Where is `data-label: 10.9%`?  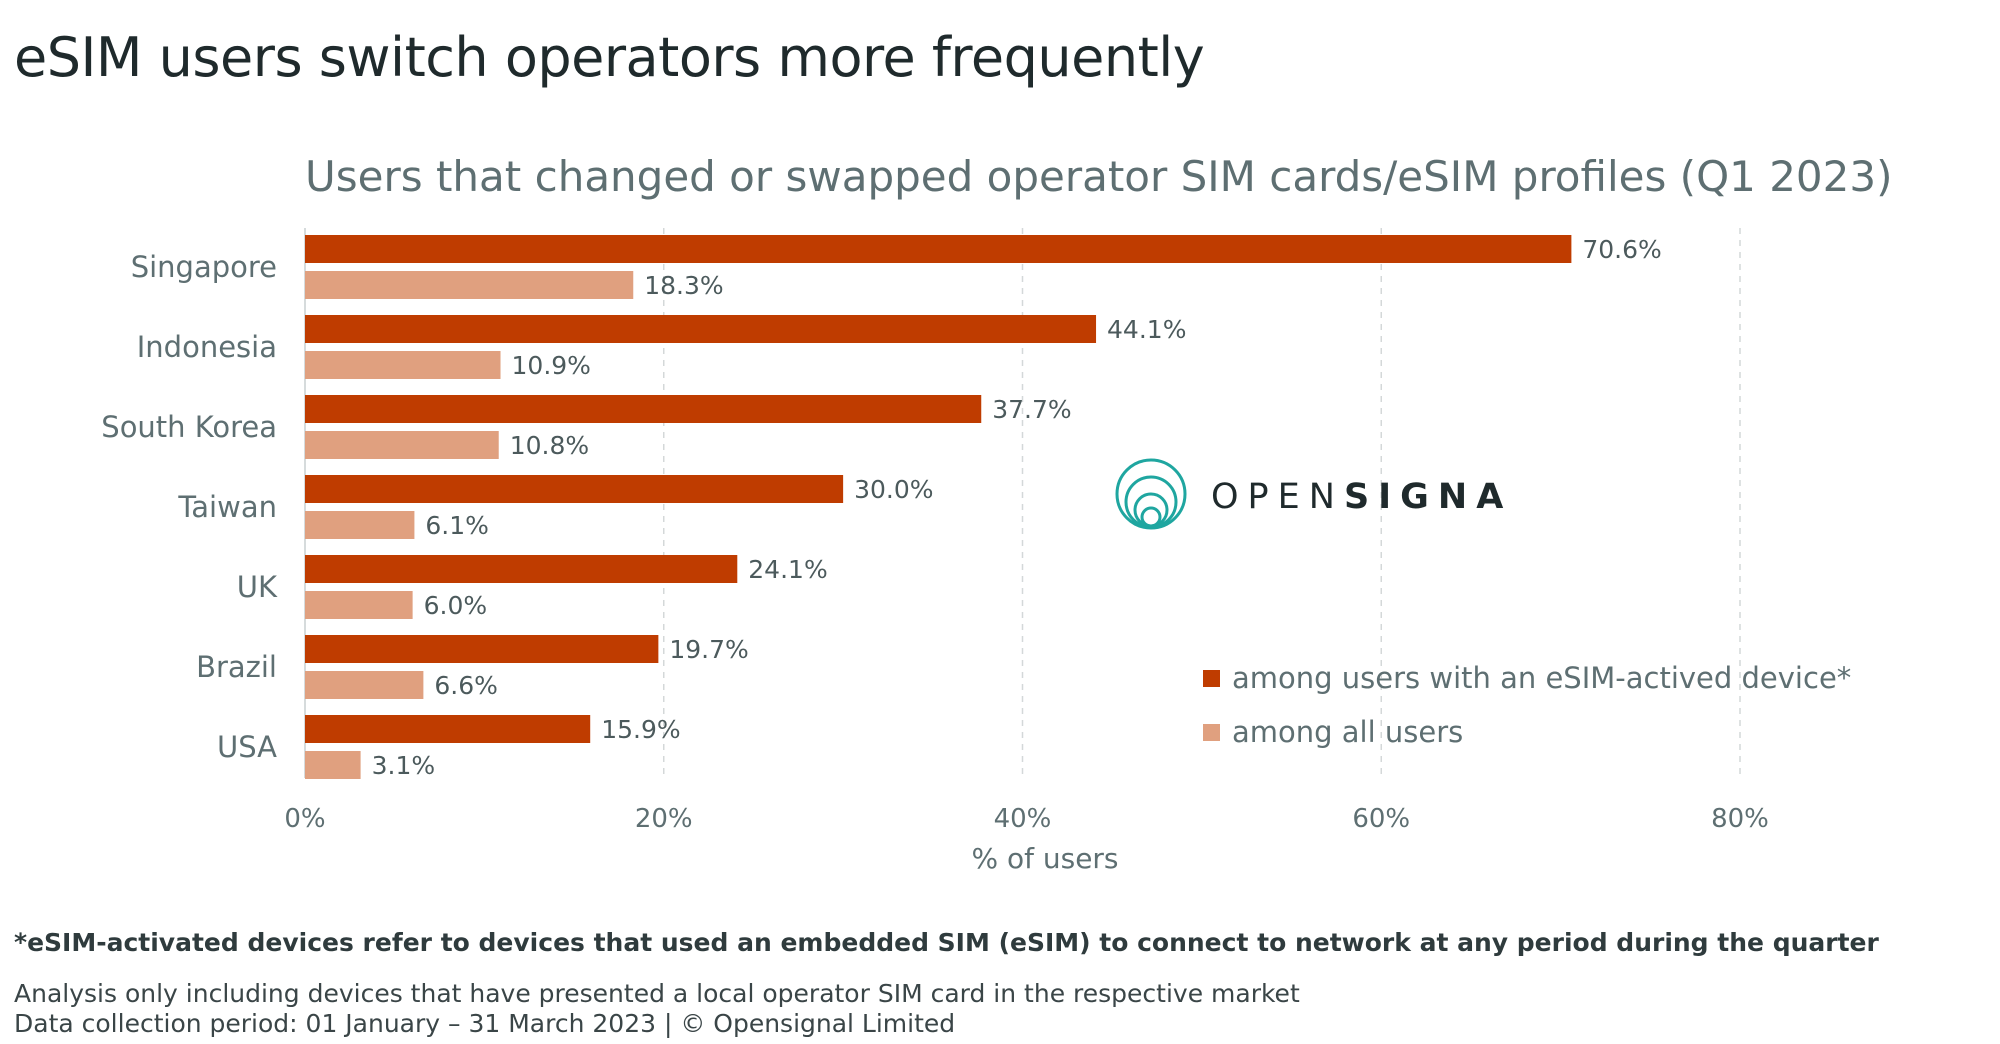
data-label: 10.9% is located at coordinates (551, 365).